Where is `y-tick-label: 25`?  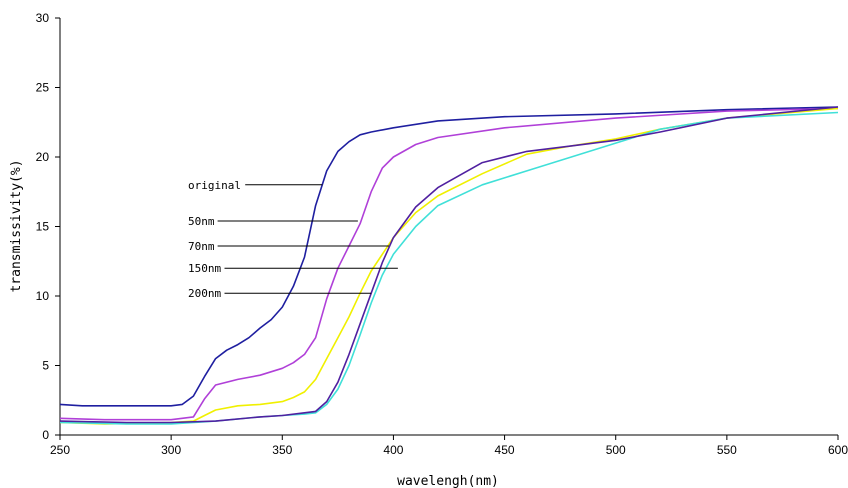 y-tick-label: 25 is located at coordinates (43, 88).